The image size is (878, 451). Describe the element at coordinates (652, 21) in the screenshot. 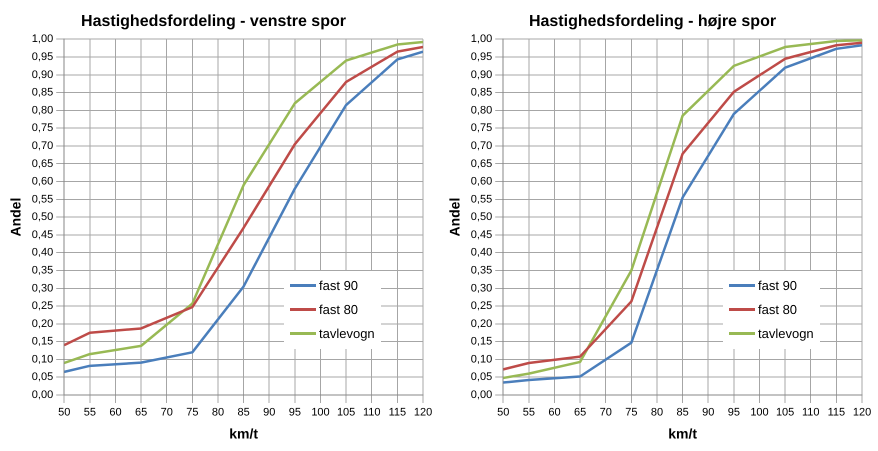

I see `chart-title: Hastighedsfordeling - højre spor` at that location.